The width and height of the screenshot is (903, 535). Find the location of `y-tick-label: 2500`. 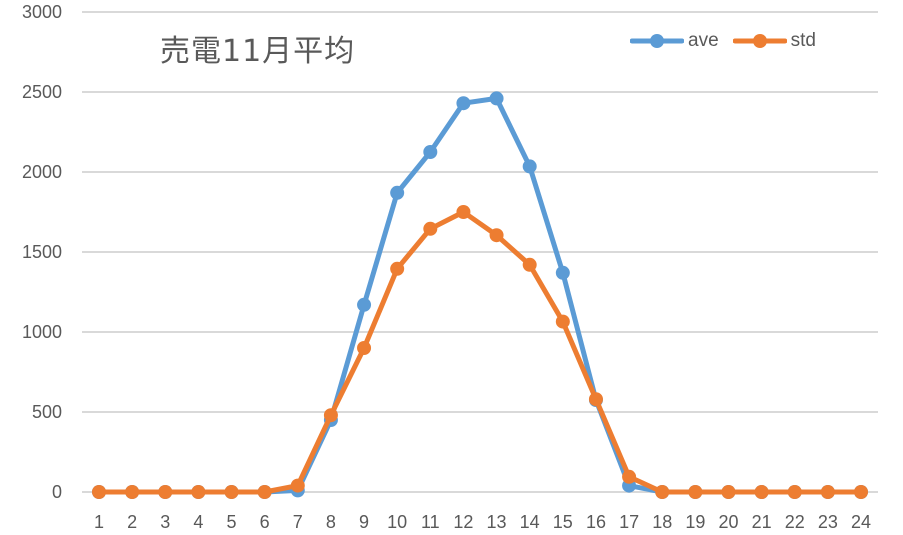

y-tick-label: 2500 is located at coordinates (42, 92).